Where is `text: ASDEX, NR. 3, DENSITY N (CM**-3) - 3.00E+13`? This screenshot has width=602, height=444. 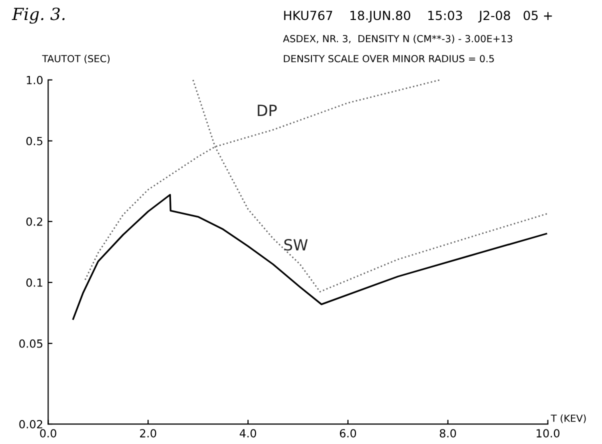
text: ASDEX, NR. 3, DENSITY N (CM**-3) - 3.00E+13 is located at coordinates (397, 39).